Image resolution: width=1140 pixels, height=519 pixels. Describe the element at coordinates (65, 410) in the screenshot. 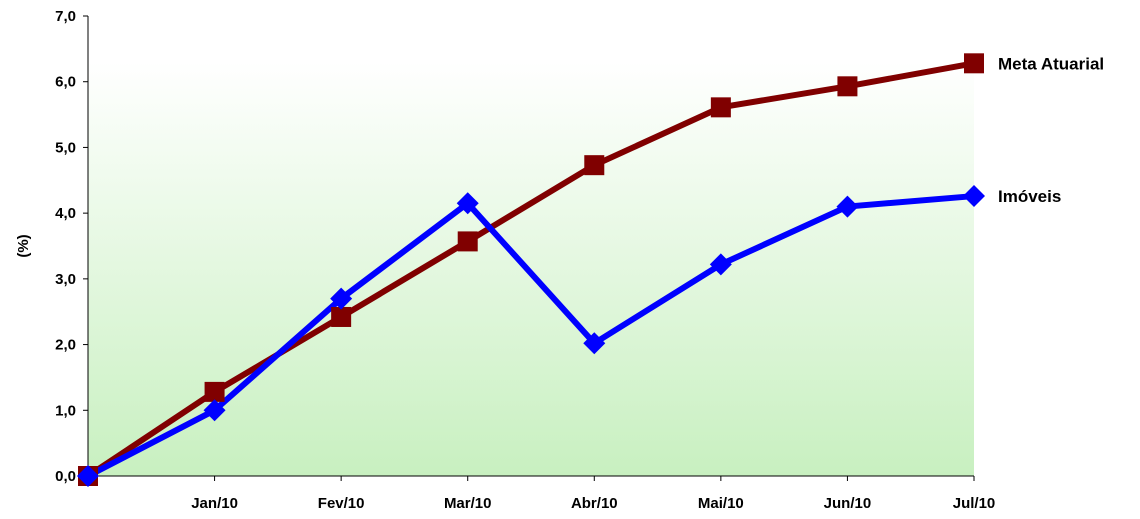

I see `y-tick-label: 1,0` at that location.